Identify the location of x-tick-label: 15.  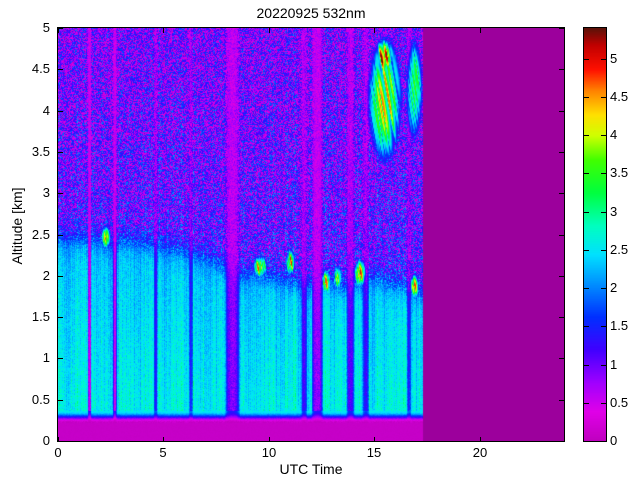
(374, 452).